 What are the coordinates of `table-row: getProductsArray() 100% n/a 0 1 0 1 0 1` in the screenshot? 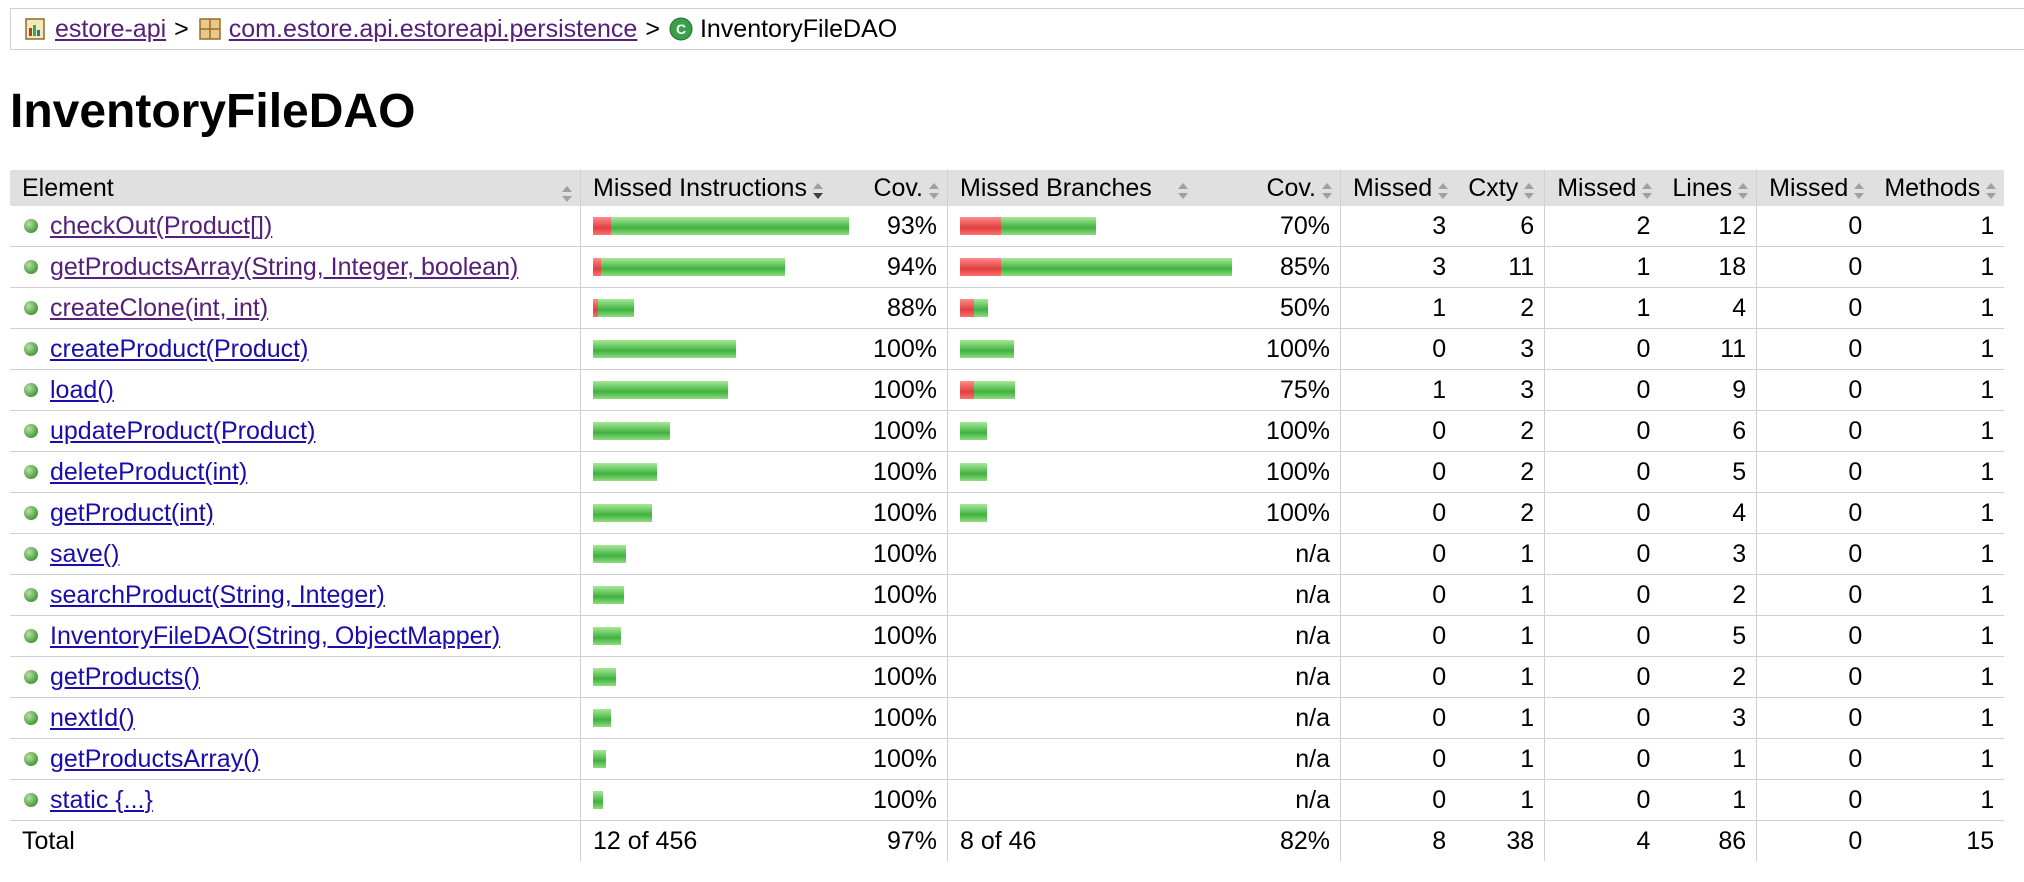 It's located at (1007, 759).